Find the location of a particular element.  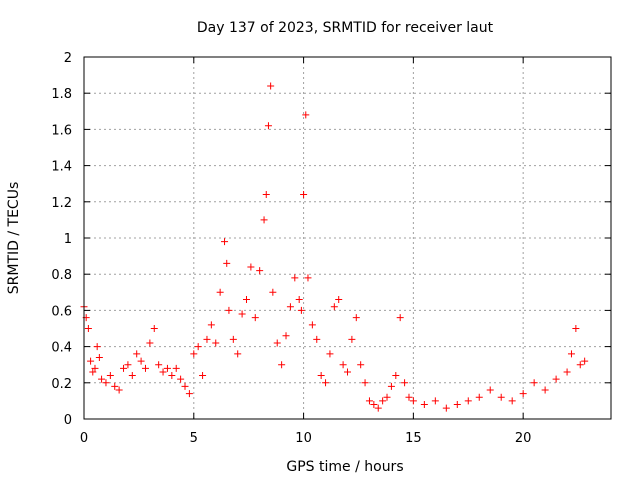

y-axis-label: SRMTID / TECUs is located at coordinates (14, 238).